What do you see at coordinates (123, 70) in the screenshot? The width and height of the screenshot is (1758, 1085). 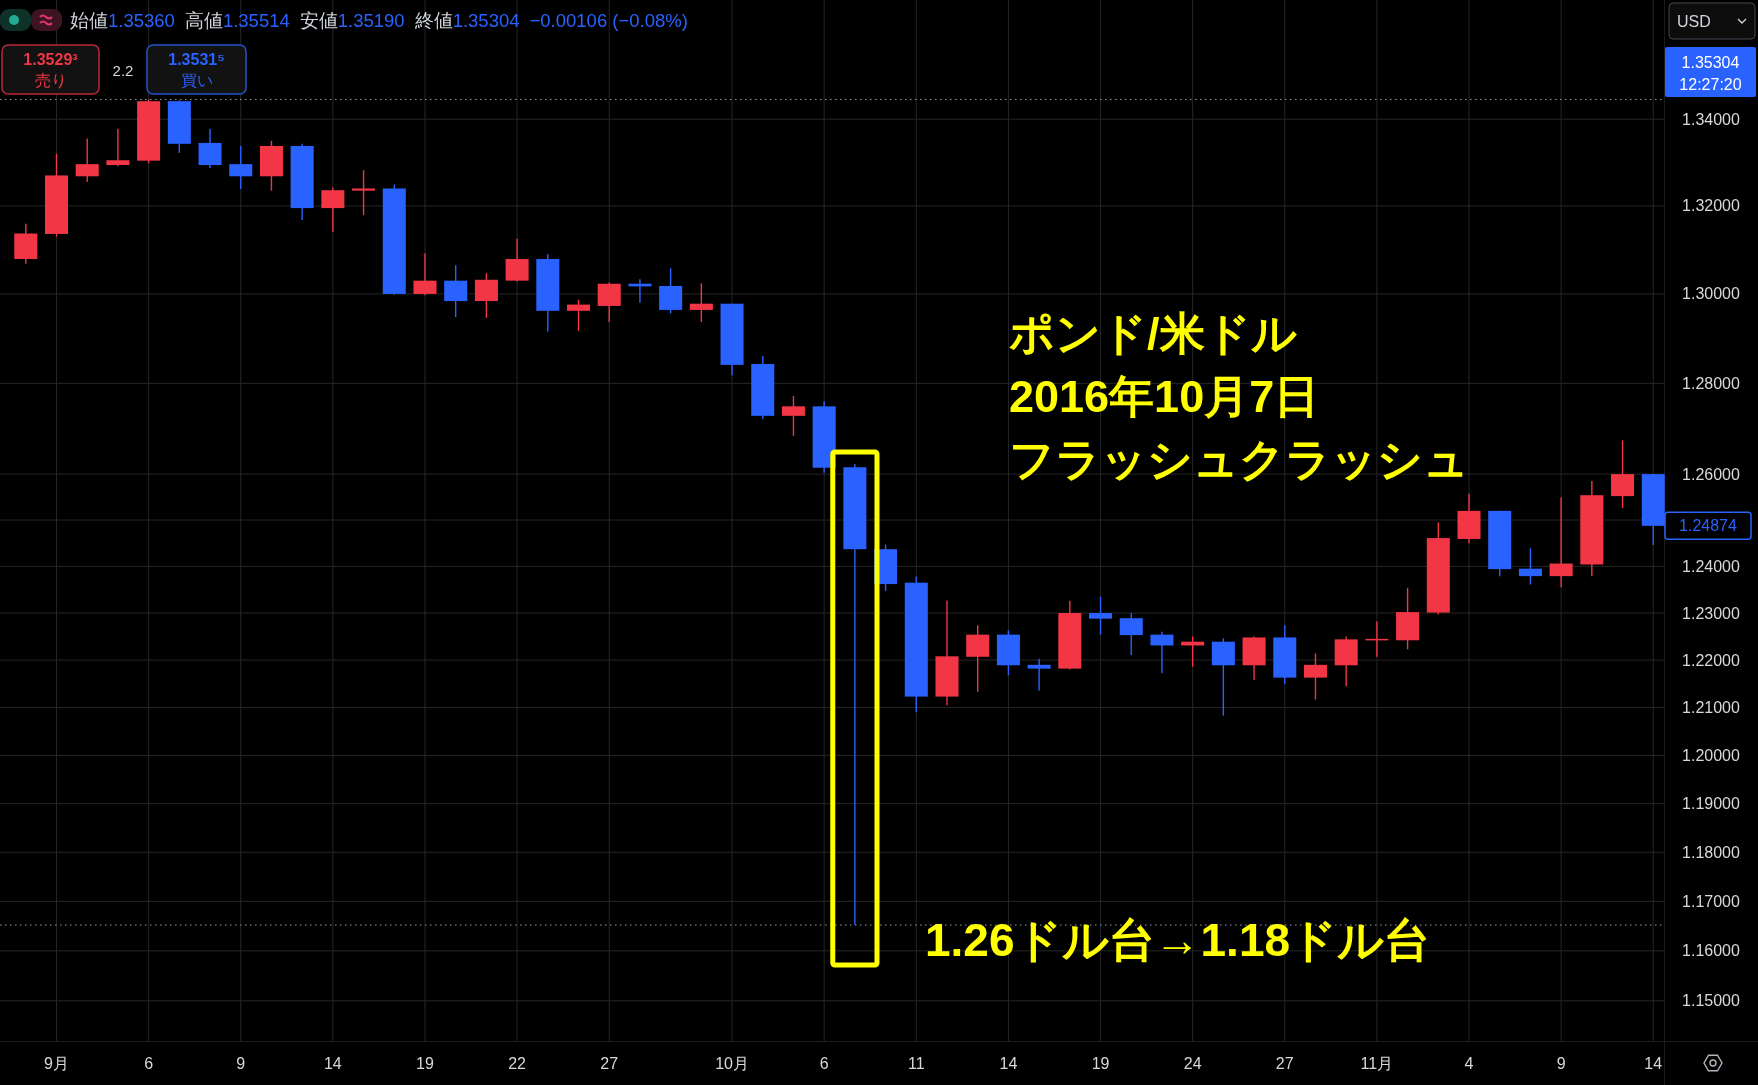 I see `annotation: 2.2` at bounding box center [123, 70].